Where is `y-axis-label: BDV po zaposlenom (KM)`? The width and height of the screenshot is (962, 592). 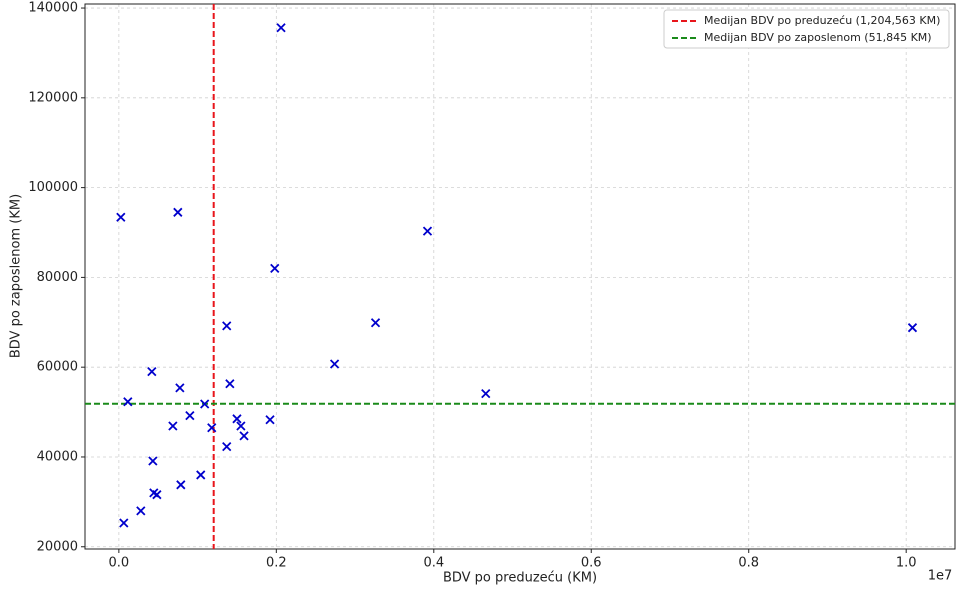
y-axis-label: BDV po zaposlenom (KM) is located at coordinates (16, 276).